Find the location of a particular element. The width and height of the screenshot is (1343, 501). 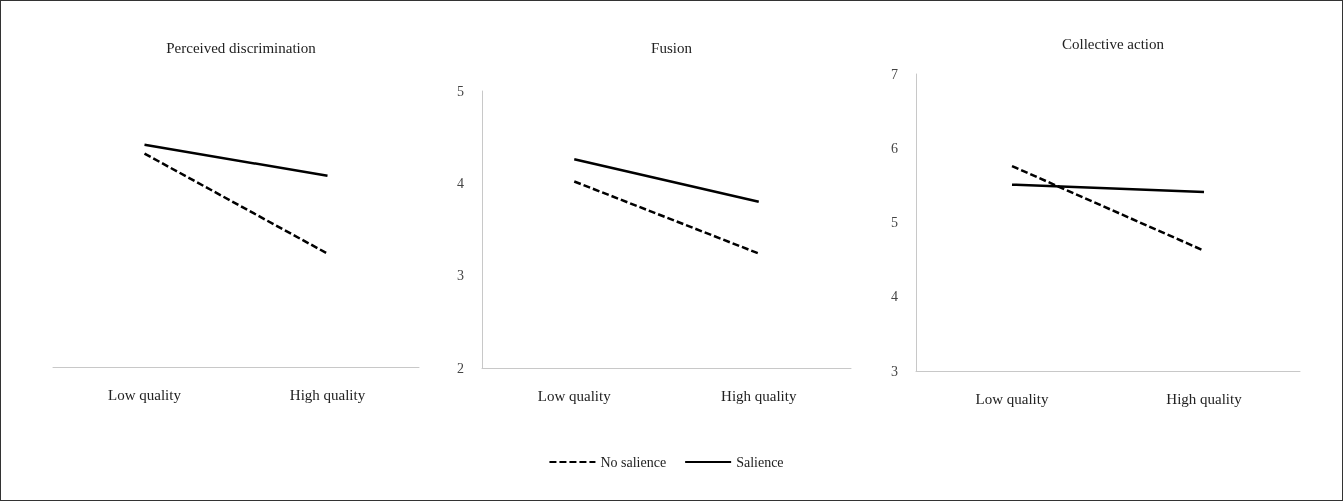

y-tick-label: 6 is located at coordinates (894, 148).